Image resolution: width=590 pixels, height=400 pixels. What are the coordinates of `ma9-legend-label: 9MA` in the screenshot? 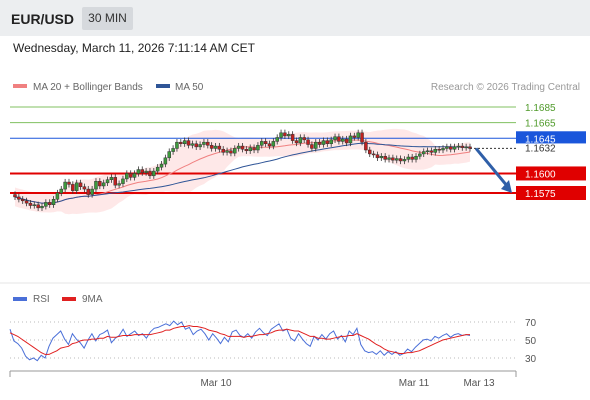 It's located at (92, 299).